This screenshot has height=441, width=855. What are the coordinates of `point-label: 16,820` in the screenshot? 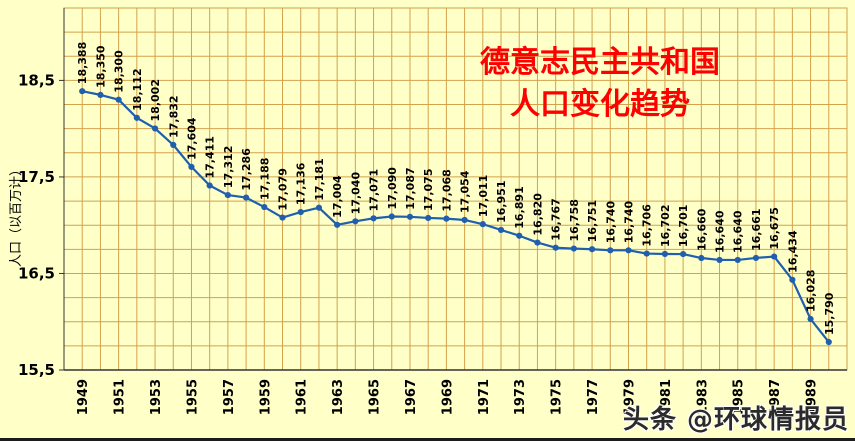 It's located at (537, 214).